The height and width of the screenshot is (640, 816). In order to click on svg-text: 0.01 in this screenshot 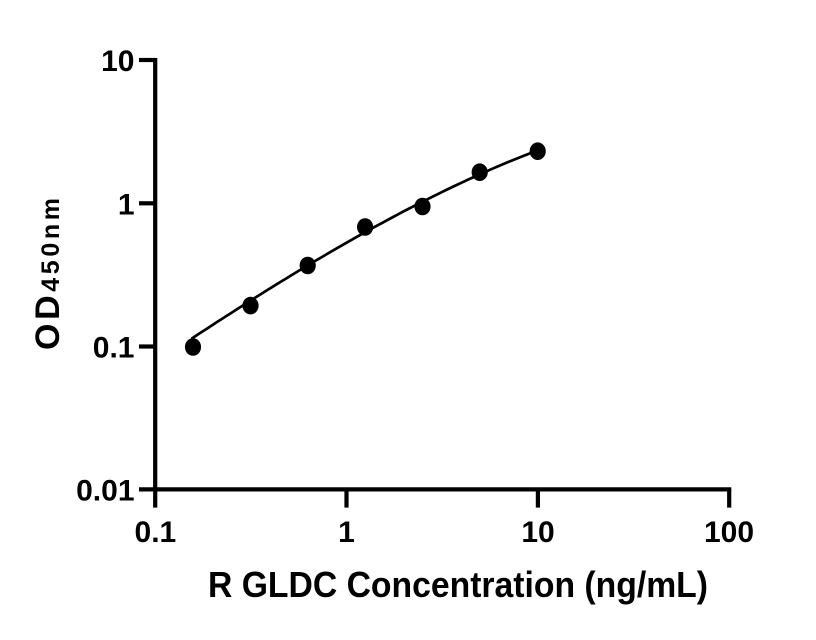, I will do `click(105, 490)`.